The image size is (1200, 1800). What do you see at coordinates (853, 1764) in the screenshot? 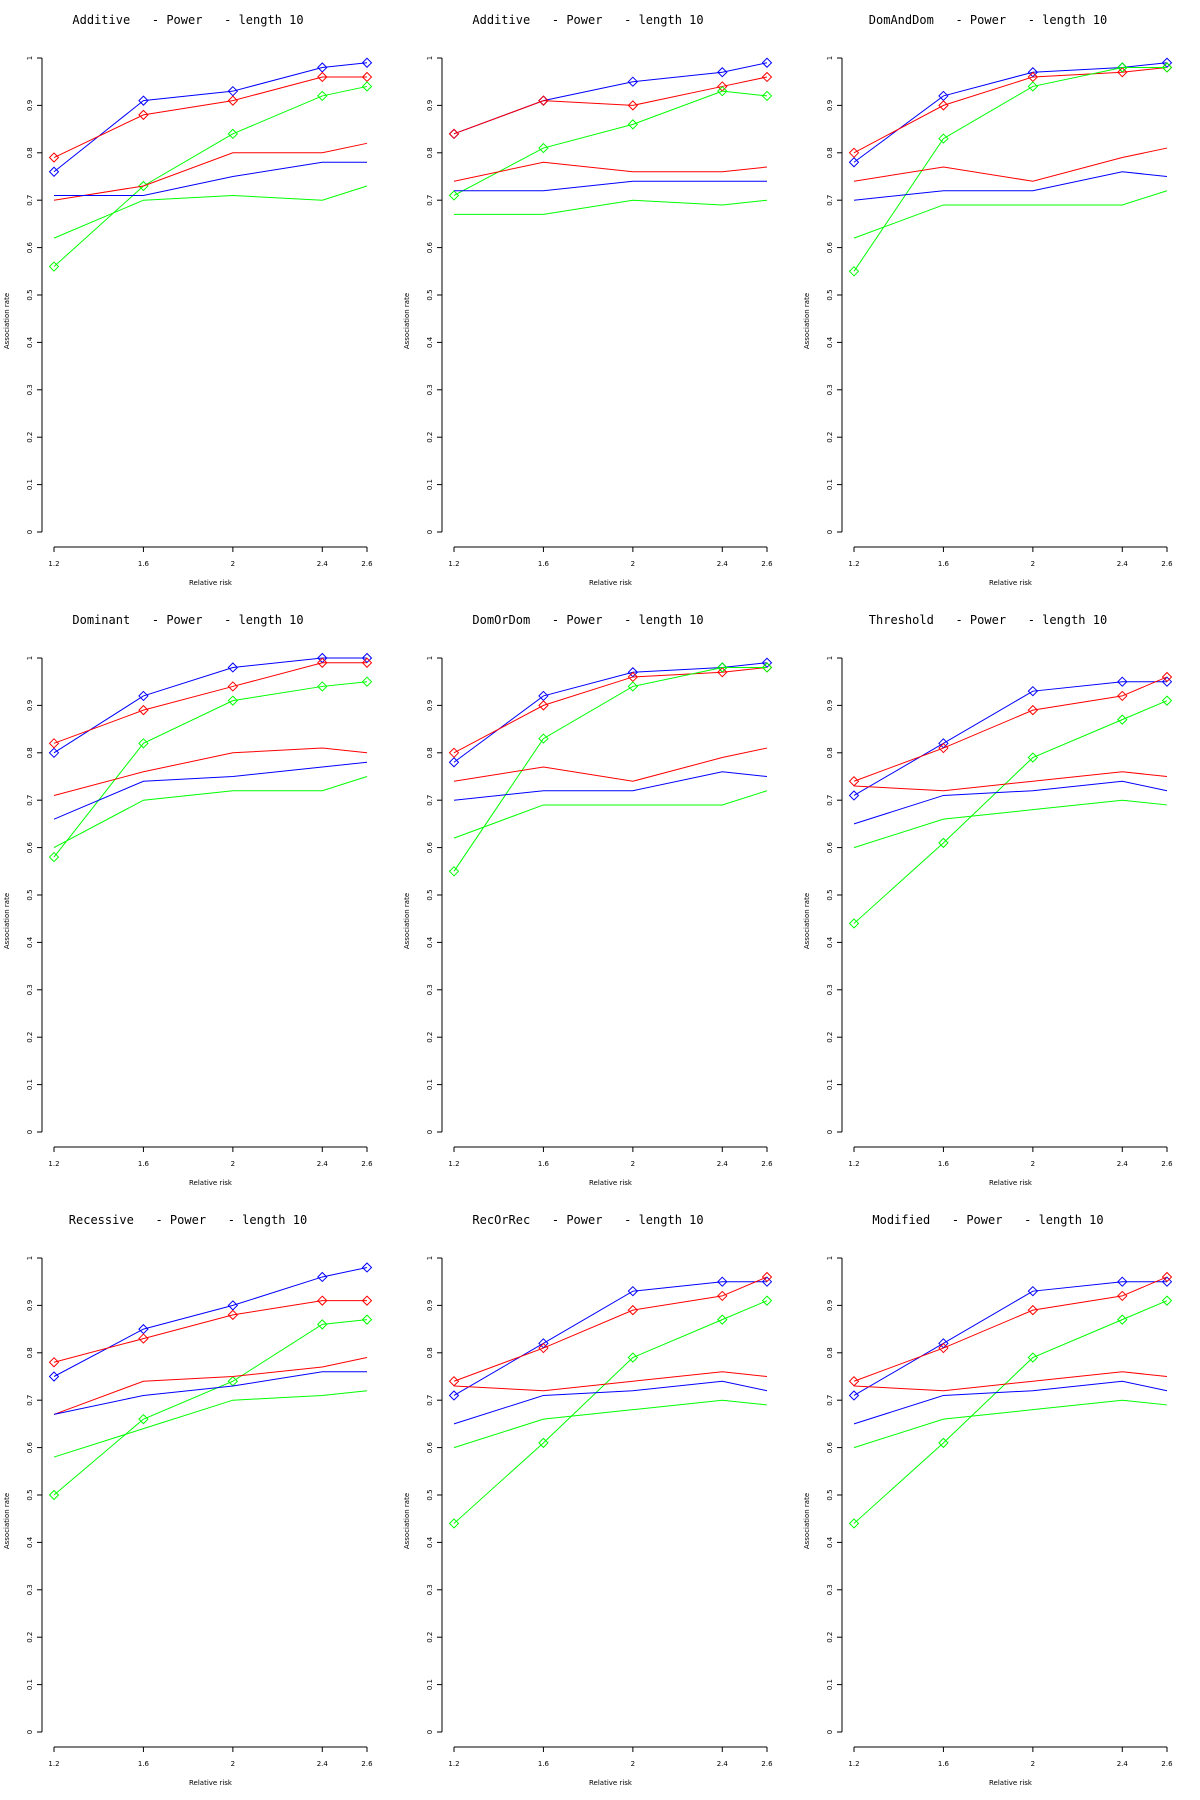
I see `x-tick-label: 1.2` at bounding box center [853, 1764].